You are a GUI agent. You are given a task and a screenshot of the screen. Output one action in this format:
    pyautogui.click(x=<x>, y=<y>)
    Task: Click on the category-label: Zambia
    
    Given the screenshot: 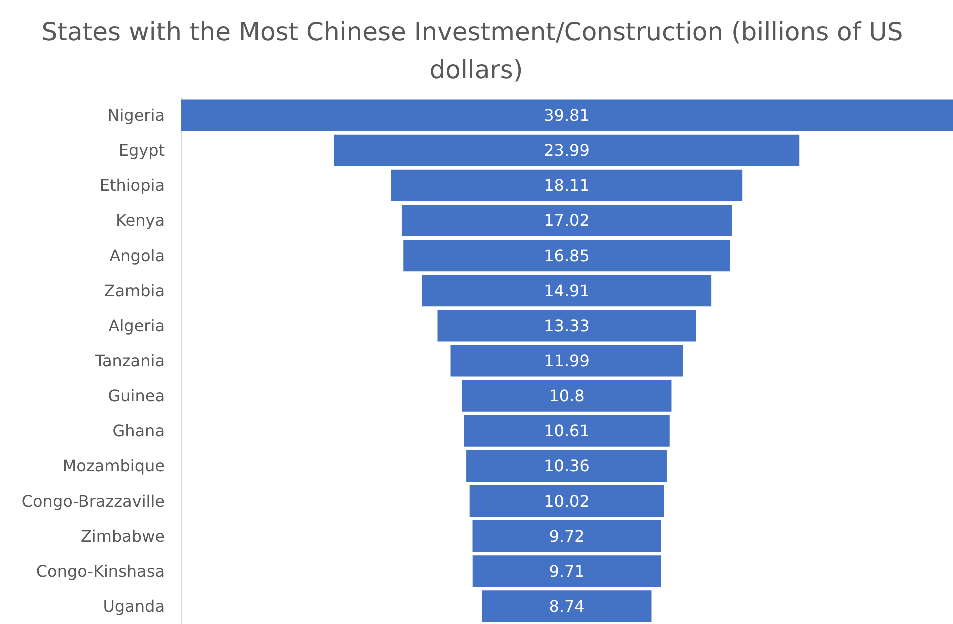 What is the action you would take?
    pyautogui.click(x=134, y=290)
    